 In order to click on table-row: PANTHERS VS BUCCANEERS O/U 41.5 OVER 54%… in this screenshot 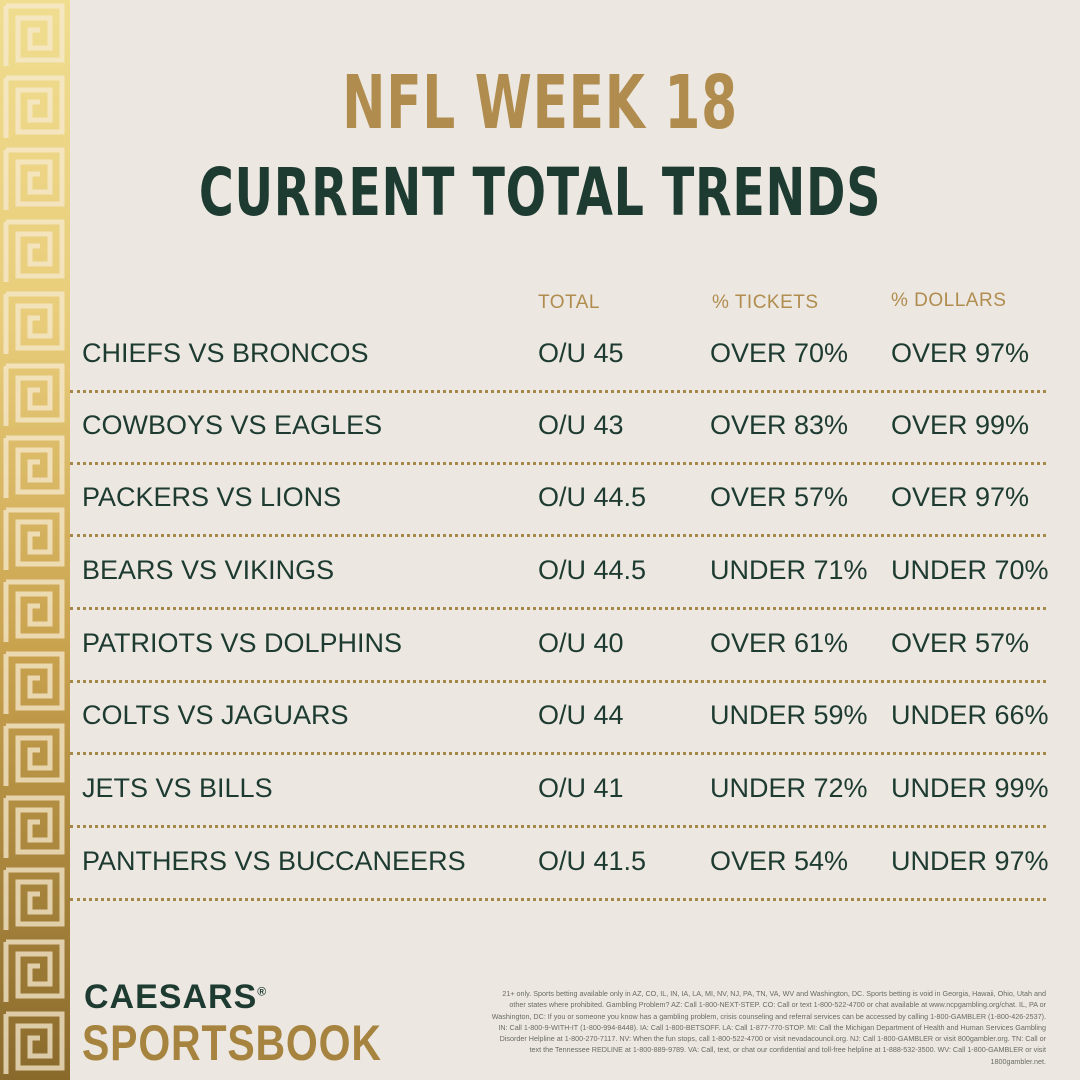, I will do `click(559, 863)`.